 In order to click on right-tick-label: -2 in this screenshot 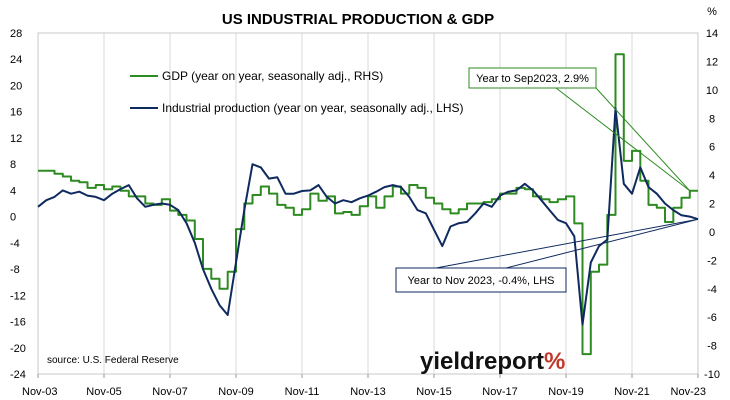, I will do `click(712, 261)`.